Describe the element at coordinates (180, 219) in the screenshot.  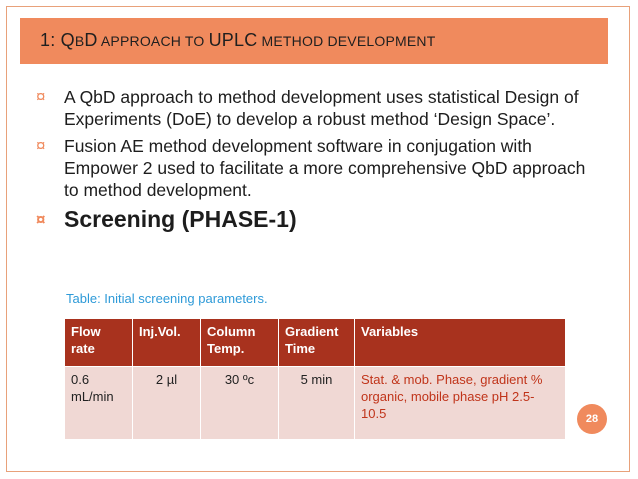
I see `bullet-text: Screening (PHASE-1)` at that location.